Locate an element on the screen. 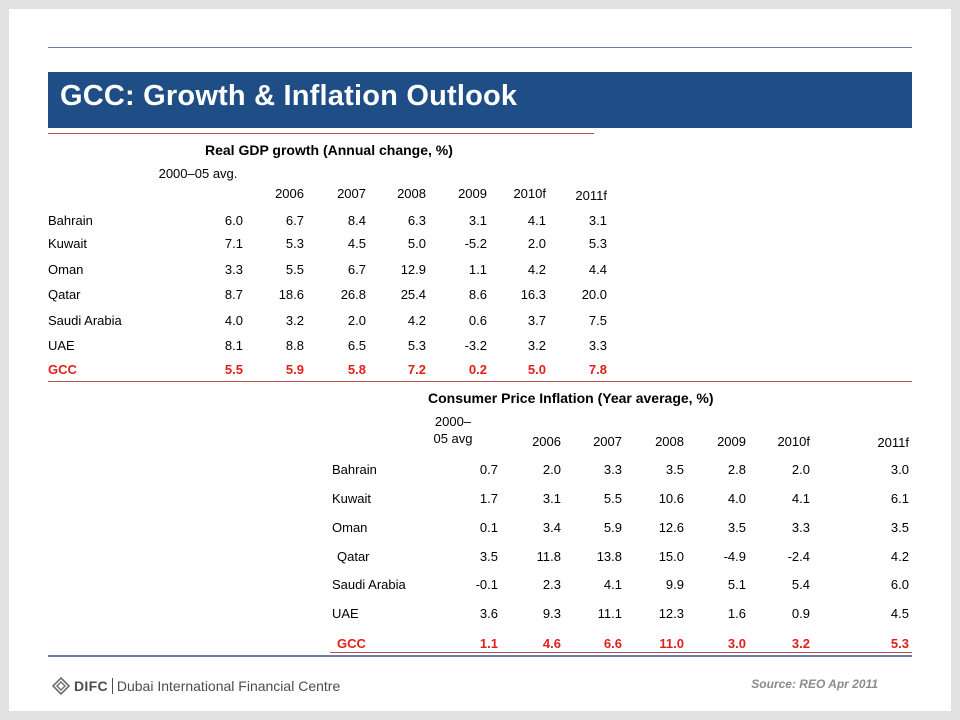 The height and width of the screenshot is (720, 960). gdp_table-header-3: 2008 is located at coordinates (411, 193).